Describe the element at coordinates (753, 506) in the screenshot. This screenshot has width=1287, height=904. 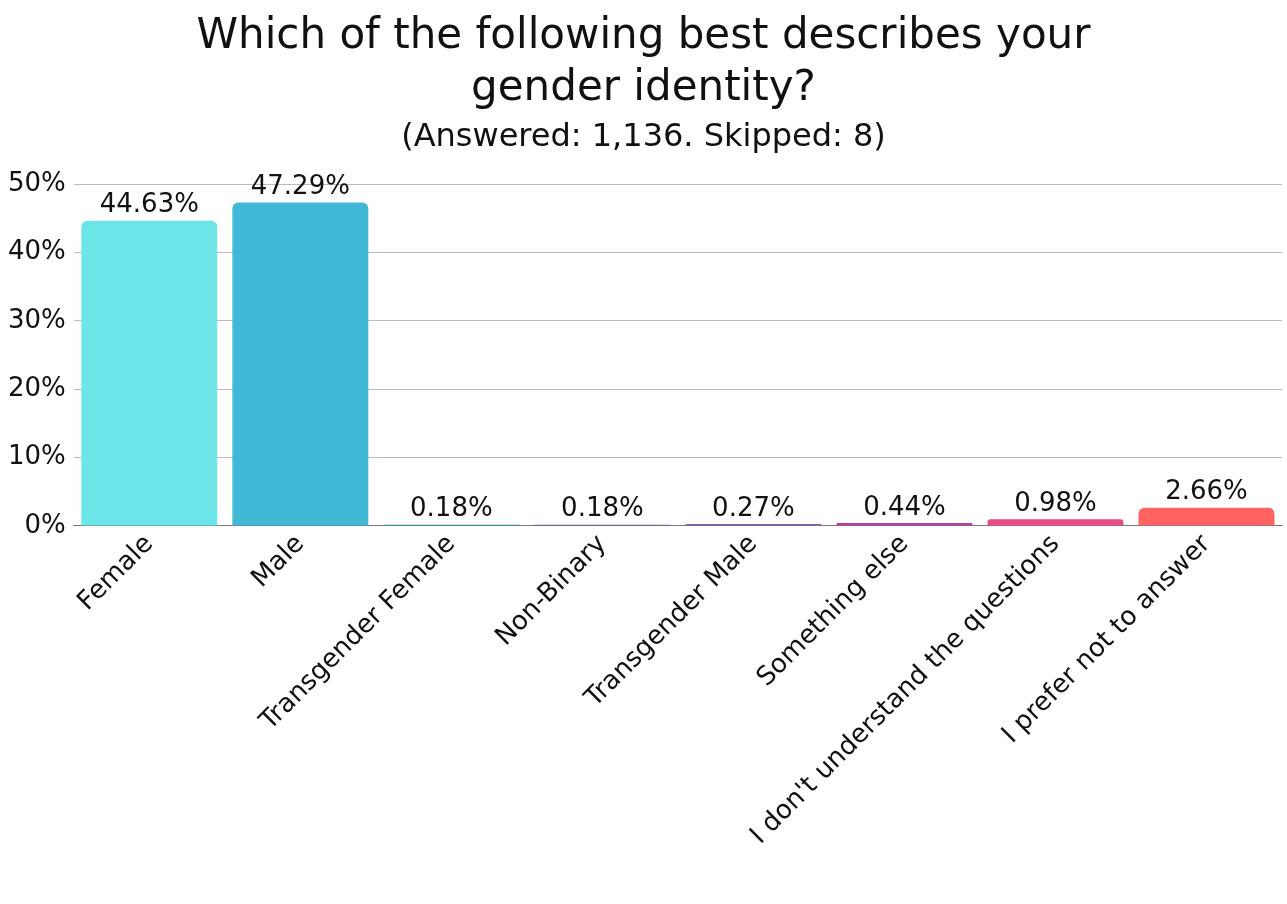
I see `data-label: 0.27%` at that location.